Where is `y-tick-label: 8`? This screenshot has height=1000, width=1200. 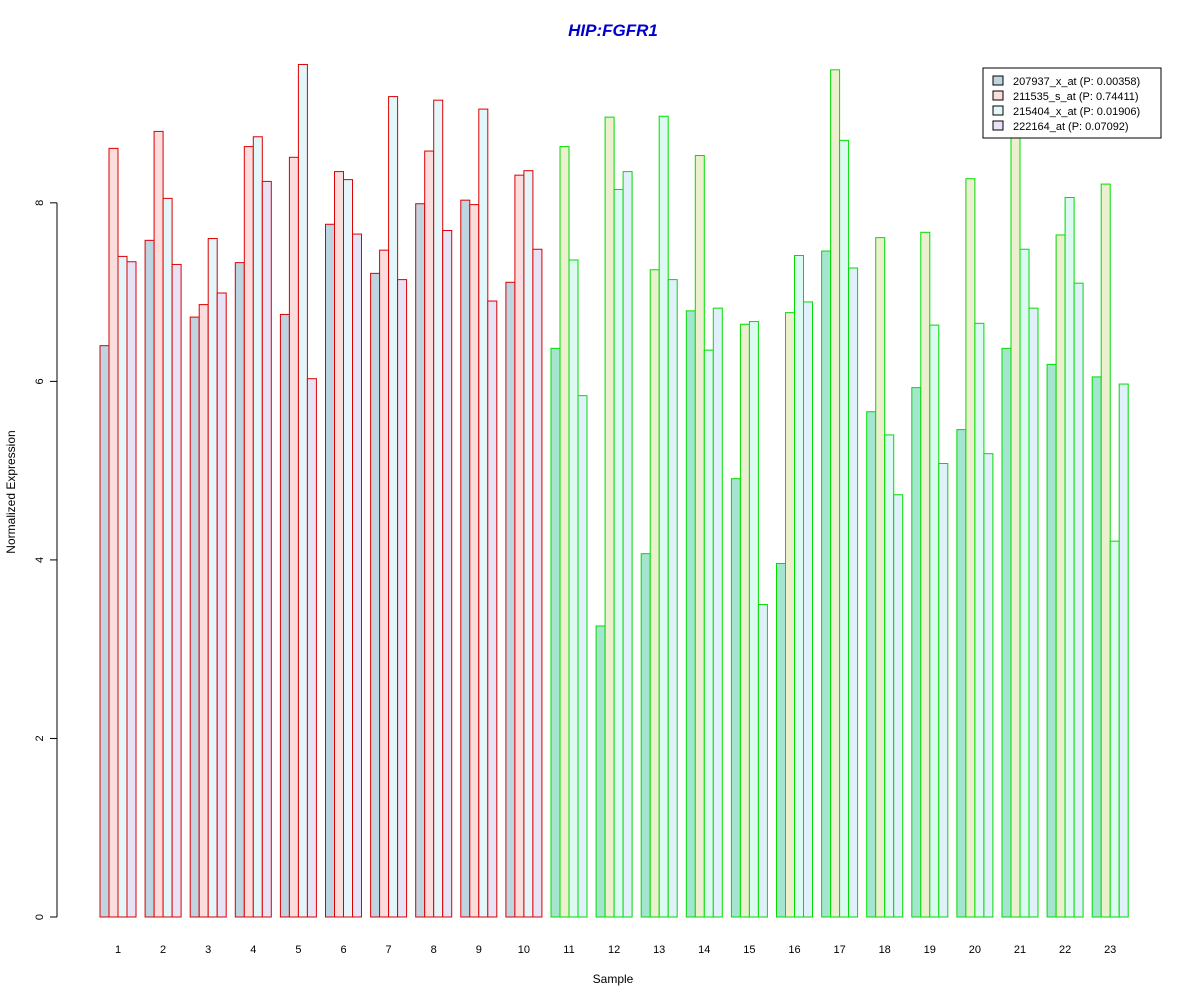 y-tick-label: 8 is located at coordinates (40, 203).